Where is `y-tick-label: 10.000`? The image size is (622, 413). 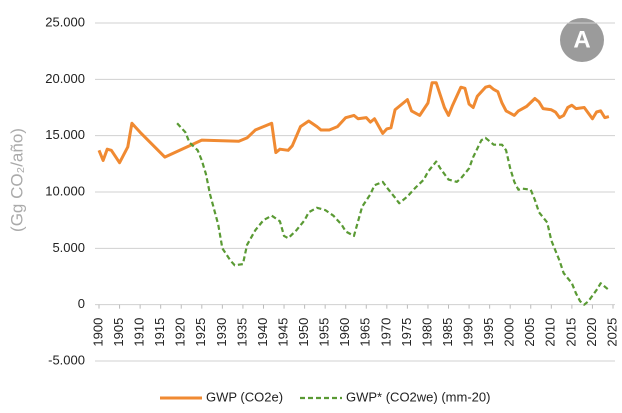
y-tick-label: 10.000 is located at coordinates (65, 190).